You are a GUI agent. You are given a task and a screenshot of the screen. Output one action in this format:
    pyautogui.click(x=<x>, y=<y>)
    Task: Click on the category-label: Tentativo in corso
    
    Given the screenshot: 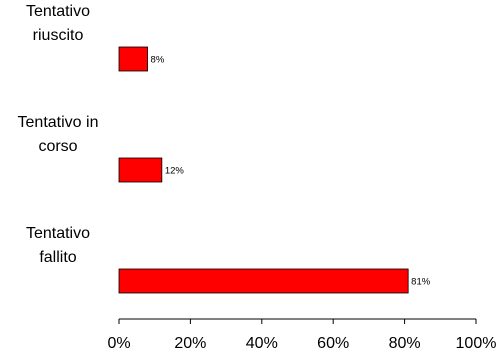 What is the action you would take?
    pyautogui.click(x=58, y=134)
    